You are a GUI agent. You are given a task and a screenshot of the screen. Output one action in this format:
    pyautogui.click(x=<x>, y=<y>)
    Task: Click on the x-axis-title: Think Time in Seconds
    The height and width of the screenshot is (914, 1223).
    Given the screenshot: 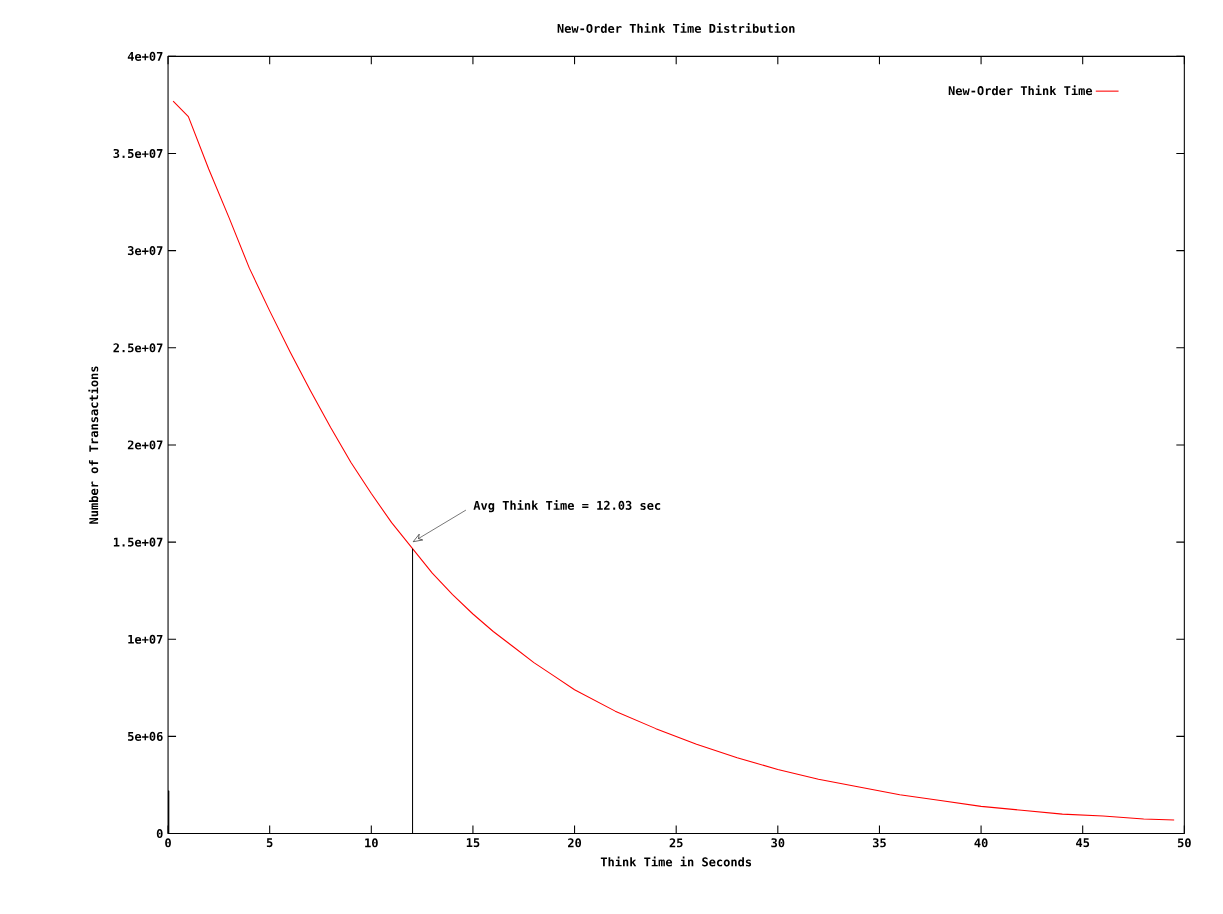 What is the action you would take?
    pyautogui.click(x=676, y=861)
    